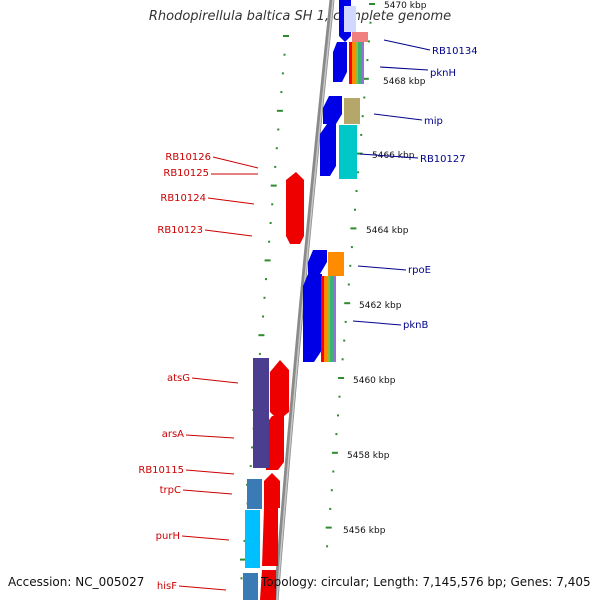 The image size is (600, 600). Describe the element at coordinates (404, 82) in the screenshot. I see `tick-label: 5468 kbp` at that location.